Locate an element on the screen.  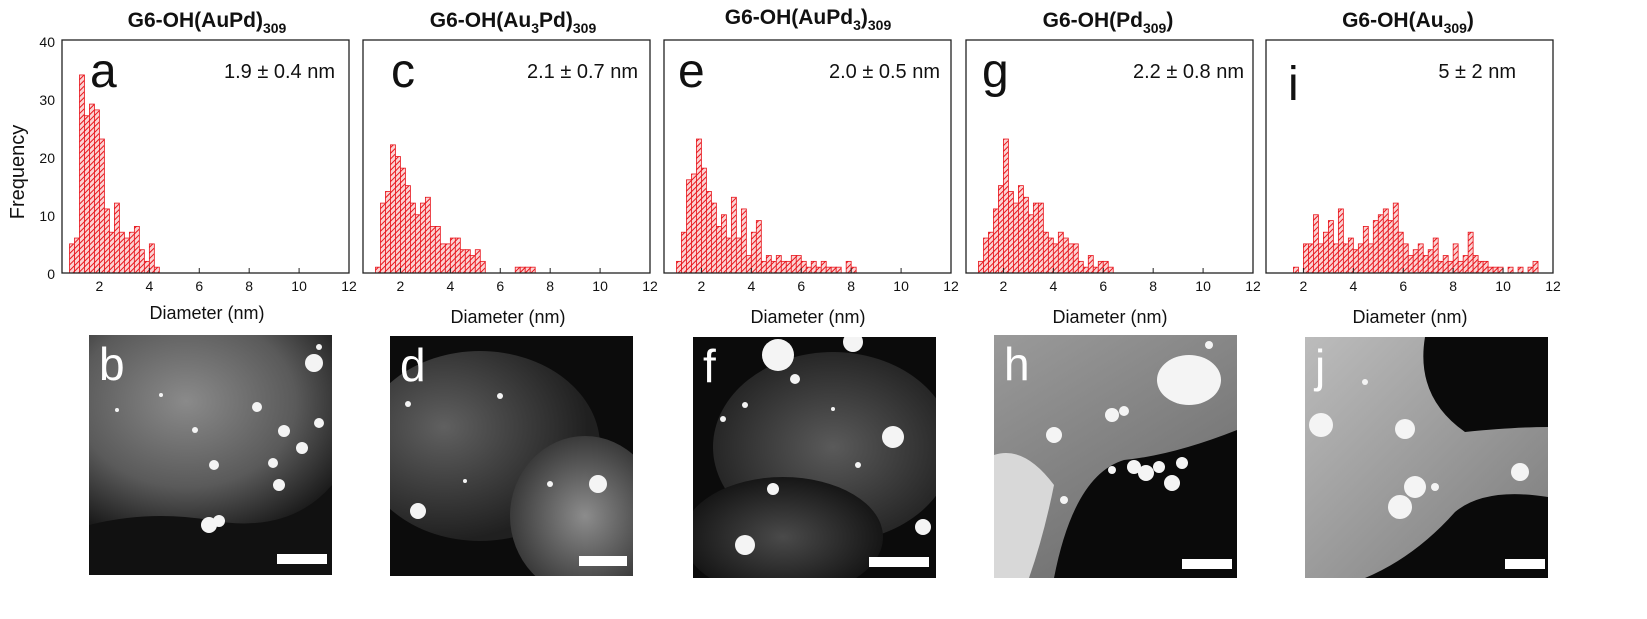
size-annotation: 2.2 ± 0.8 nm is located at coordinates (1188, 72).